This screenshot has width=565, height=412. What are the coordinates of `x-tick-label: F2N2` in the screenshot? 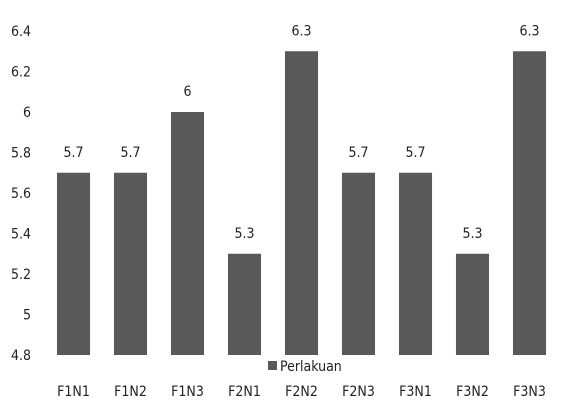 It's located at (301, 392).